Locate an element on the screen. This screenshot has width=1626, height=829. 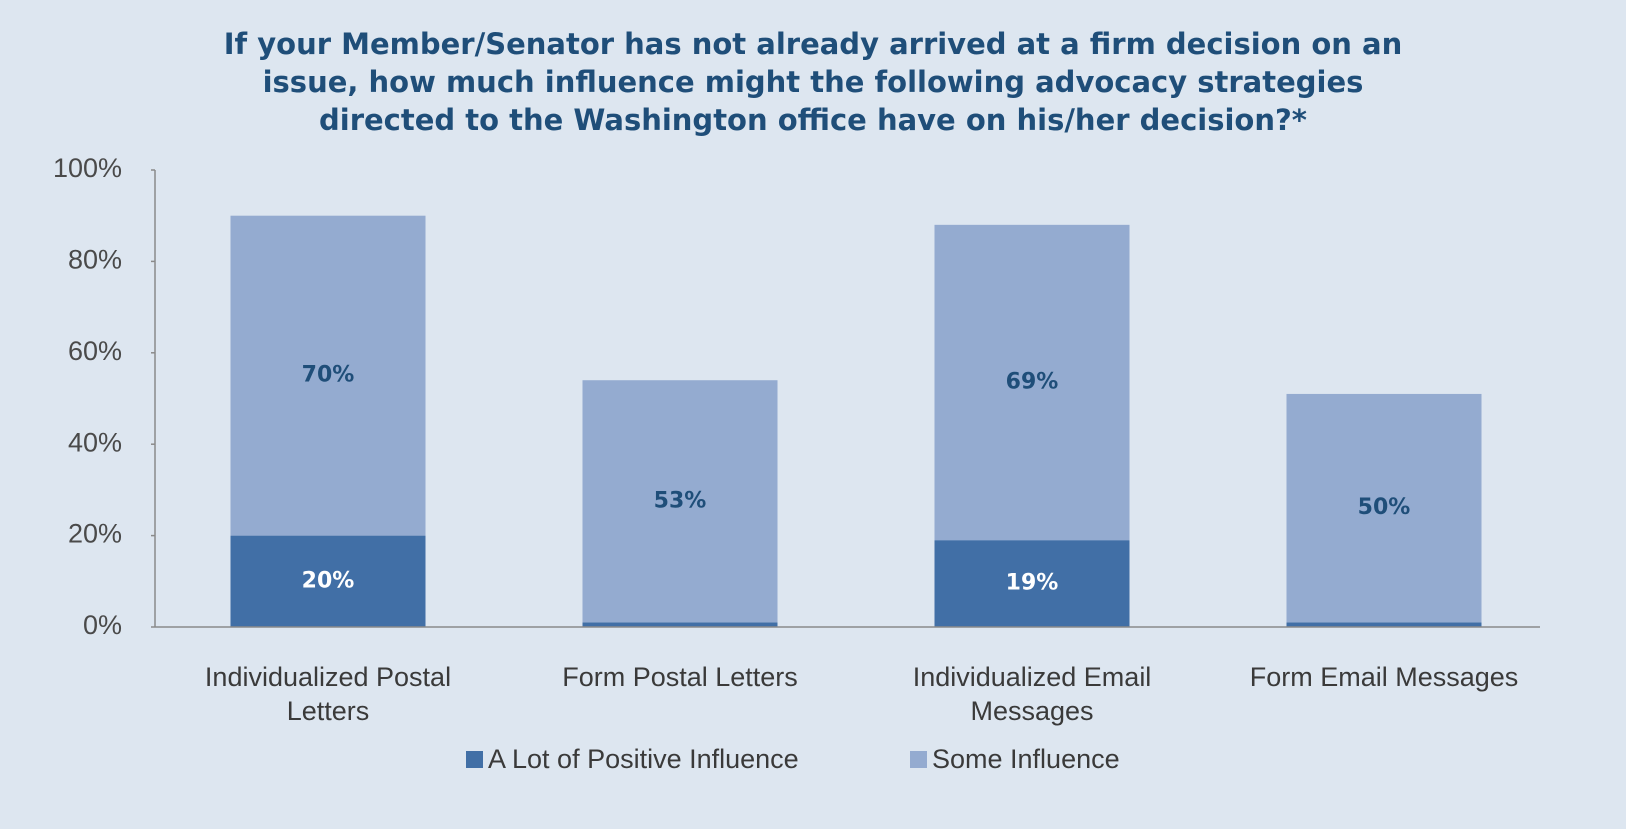
data-label: 19% is located at coordinates (1032, 583).